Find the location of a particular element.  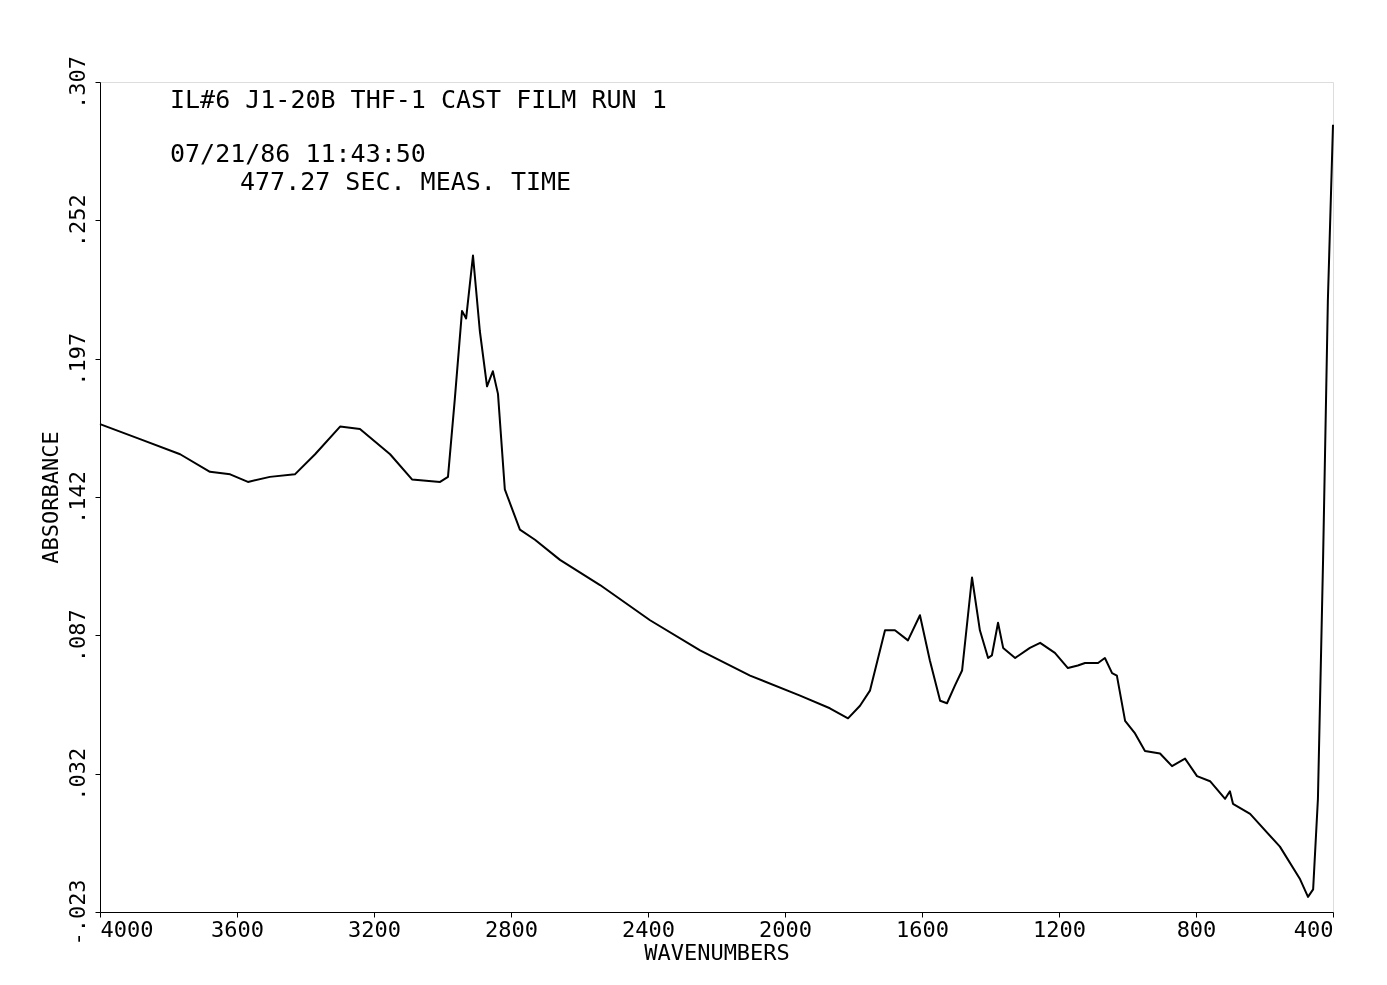

y-tick-label: -.023 is located at coordinates (77, 912).